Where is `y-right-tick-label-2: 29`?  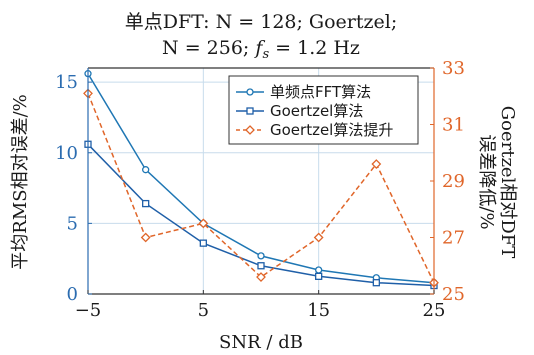
y-right-tick-label-2: 29 is located at coordinates (453, 181).